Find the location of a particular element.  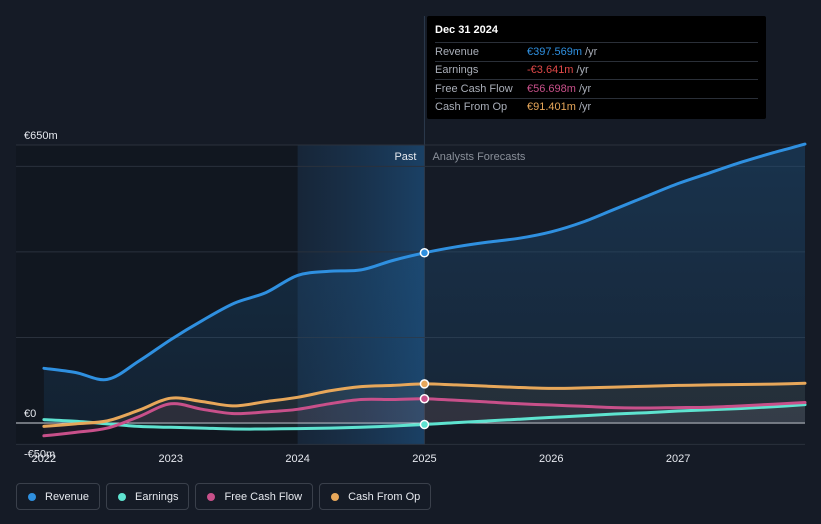

tooltip-date: Dec 31 2024 is located at coordinates (466, 30).